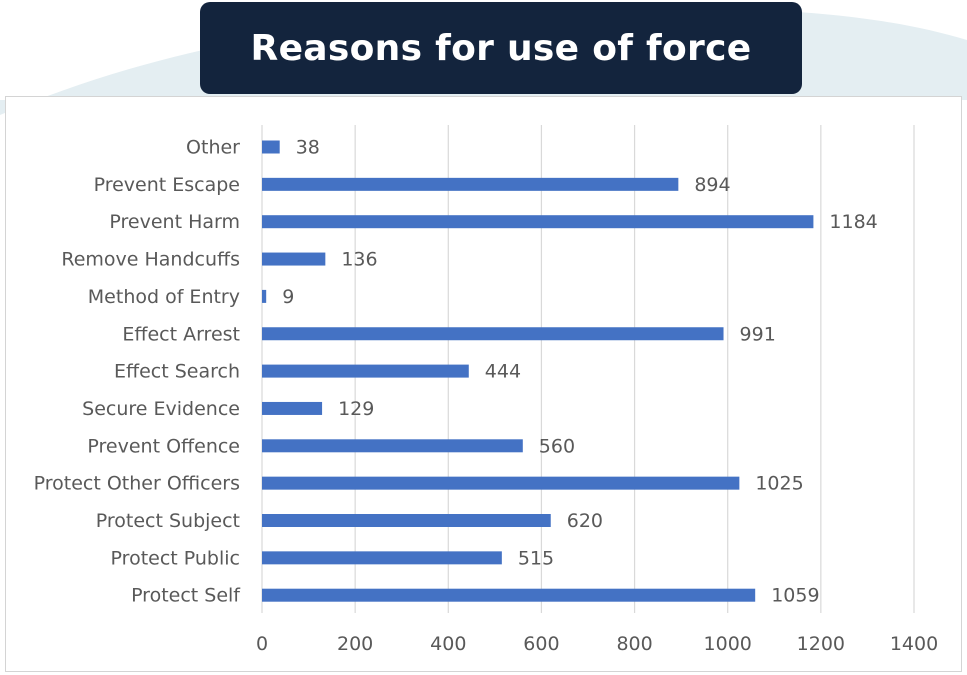 The height and width of the screenshot is (675, 967). What do you see at coordinates (356, 409) in the screenshot?
I see `data-label: 129` at bounding box center [356, 409].